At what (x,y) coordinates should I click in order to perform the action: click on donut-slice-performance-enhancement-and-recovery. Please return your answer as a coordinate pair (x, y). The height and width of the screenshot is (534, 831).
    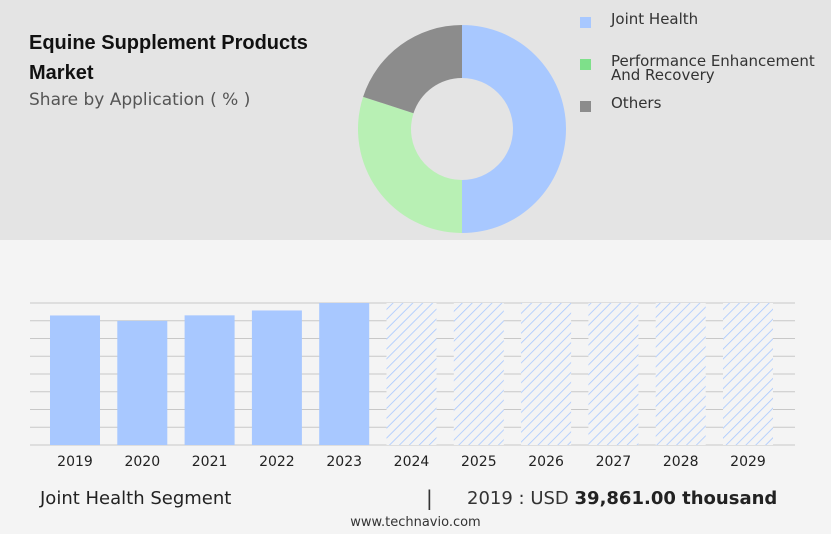
    Looking at the image, I should click on (409, 164).